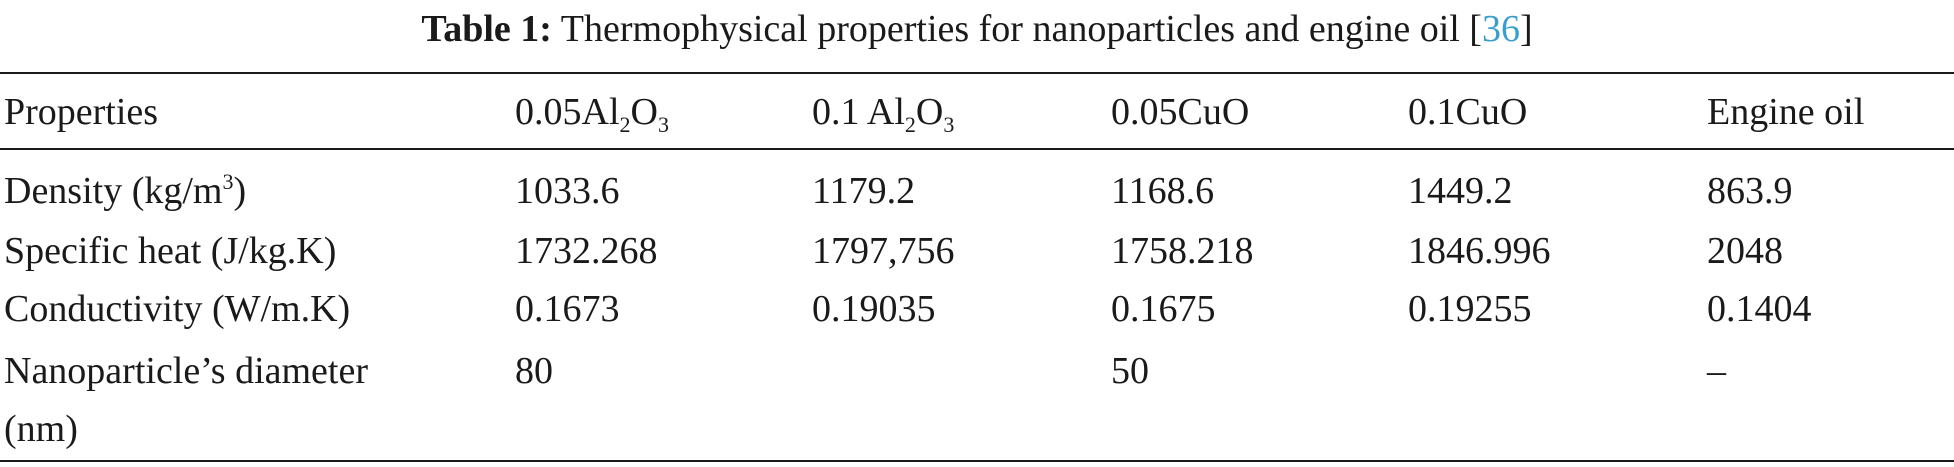 This screenshot has width=1954, height=467. I want to click on cell-conductivity-engine-oil: 0.1404, so click(1759, 309).